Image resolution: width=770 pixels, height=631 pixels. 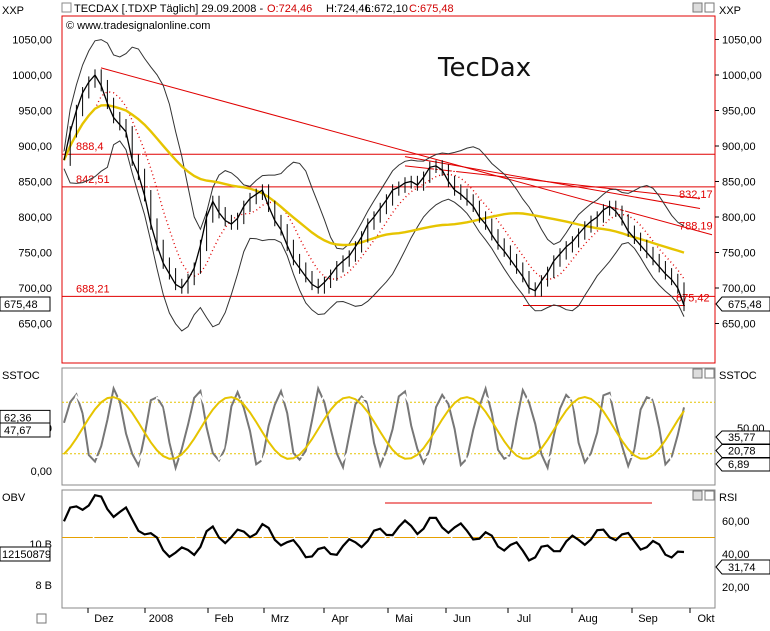 What do you see at coordinates (35, 218) in the screenshot?
I see `price-y-tick-left: 800,00` at bounding box center [35, 218].